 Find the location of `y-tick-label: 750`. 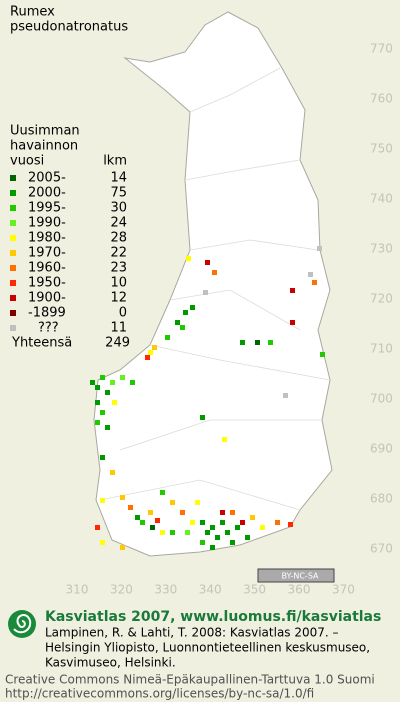

y-tick-label: 750 is located at coordinates (381, 149).